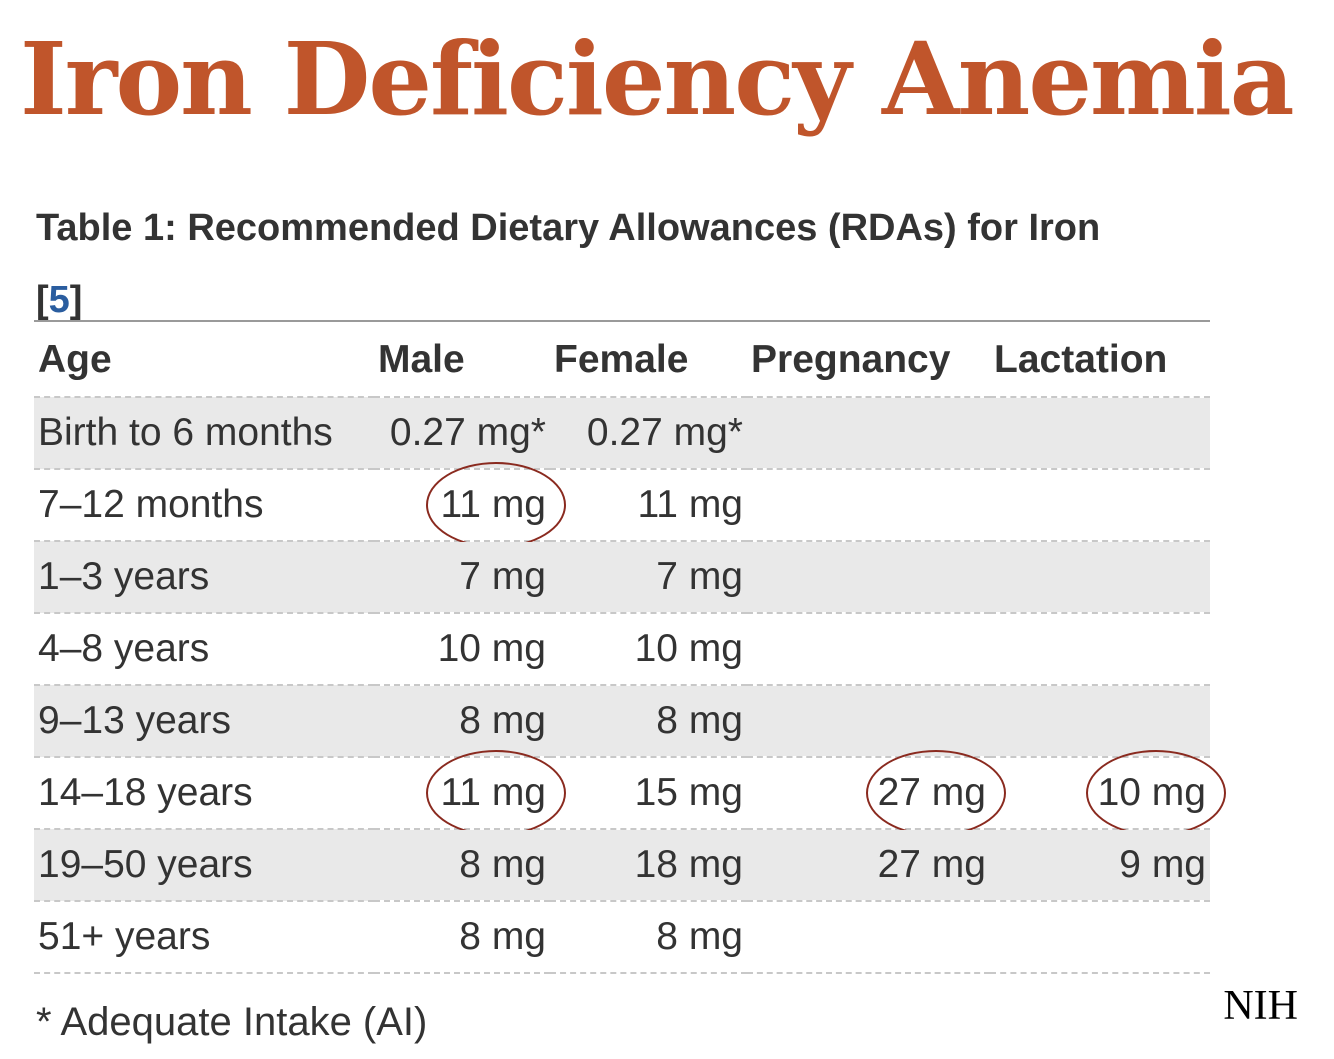 This screenshot has width=1334, height=1059. What do you see at coordinates (75, 359) in the screenshot?
I see `column-header-age: Age` at bounding box center [75, 359].